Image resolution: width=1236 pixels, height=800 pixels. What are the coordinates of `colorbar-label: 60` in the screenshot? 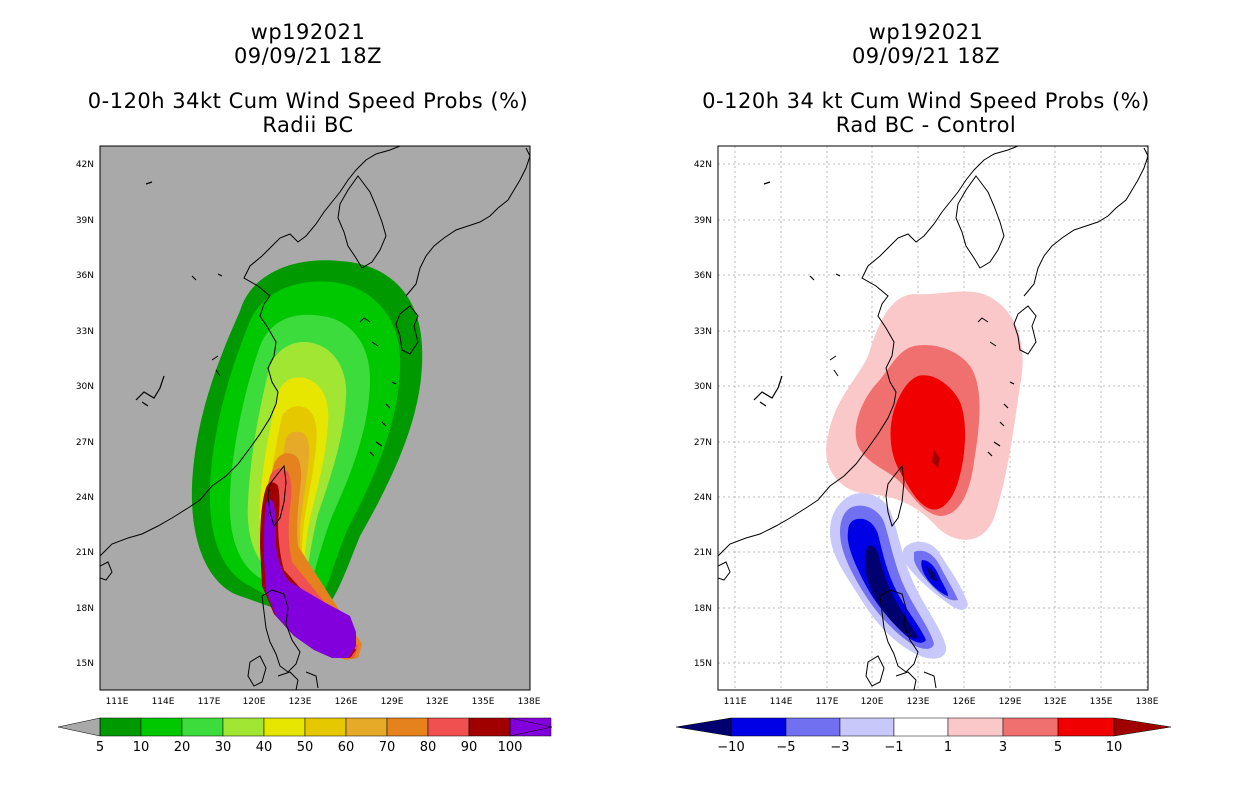 It's located at (346, 747).